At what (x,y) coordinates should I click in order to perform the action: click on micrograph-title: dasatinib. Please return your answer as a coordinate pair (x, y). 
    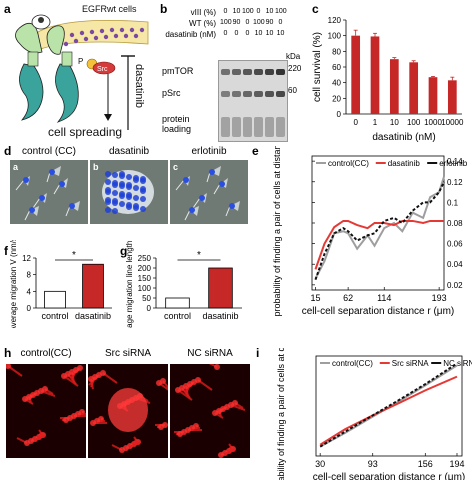
    Looking at the image, I should click on (129, 151).